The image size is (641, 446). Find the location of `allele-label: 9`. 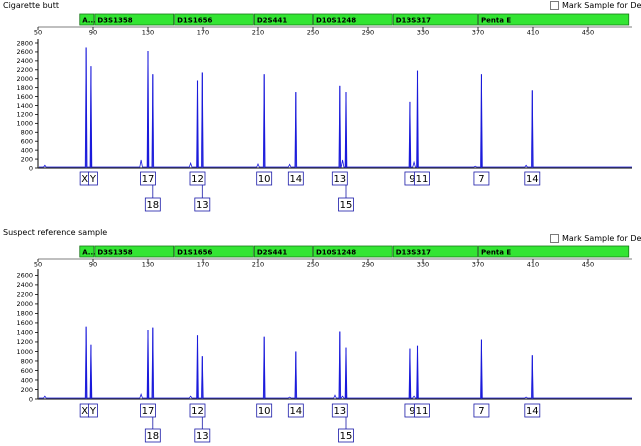

allele-label: 9 is located at coordinates (412, 179).